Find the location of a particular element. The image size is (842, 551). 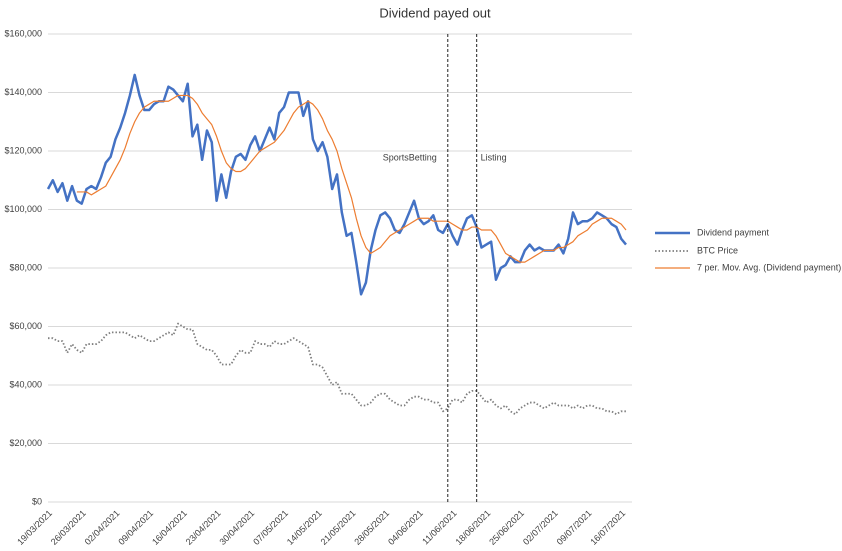

legend-label: BTC Price is located at coordinates (717, 250).